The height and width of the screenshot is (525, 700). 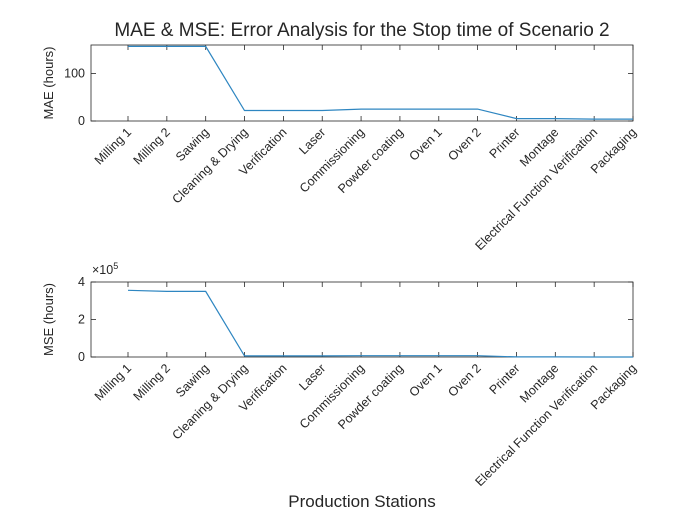 I want to click on mse-exponent-label: ×10⁵, so click(x=105, y=269).